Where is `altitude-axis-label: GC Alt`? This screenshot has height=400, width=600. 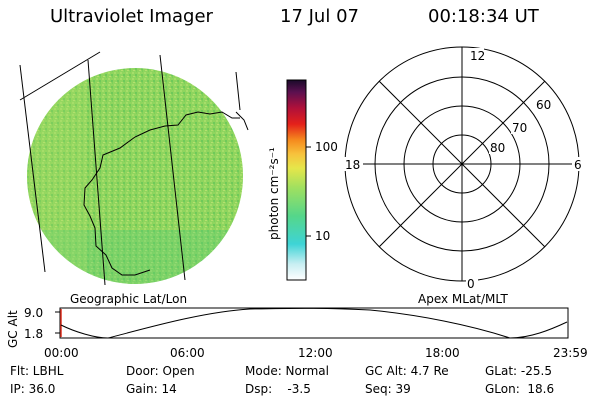
altitude-axis-label: GC Alt is located at coordinates (13, 329).